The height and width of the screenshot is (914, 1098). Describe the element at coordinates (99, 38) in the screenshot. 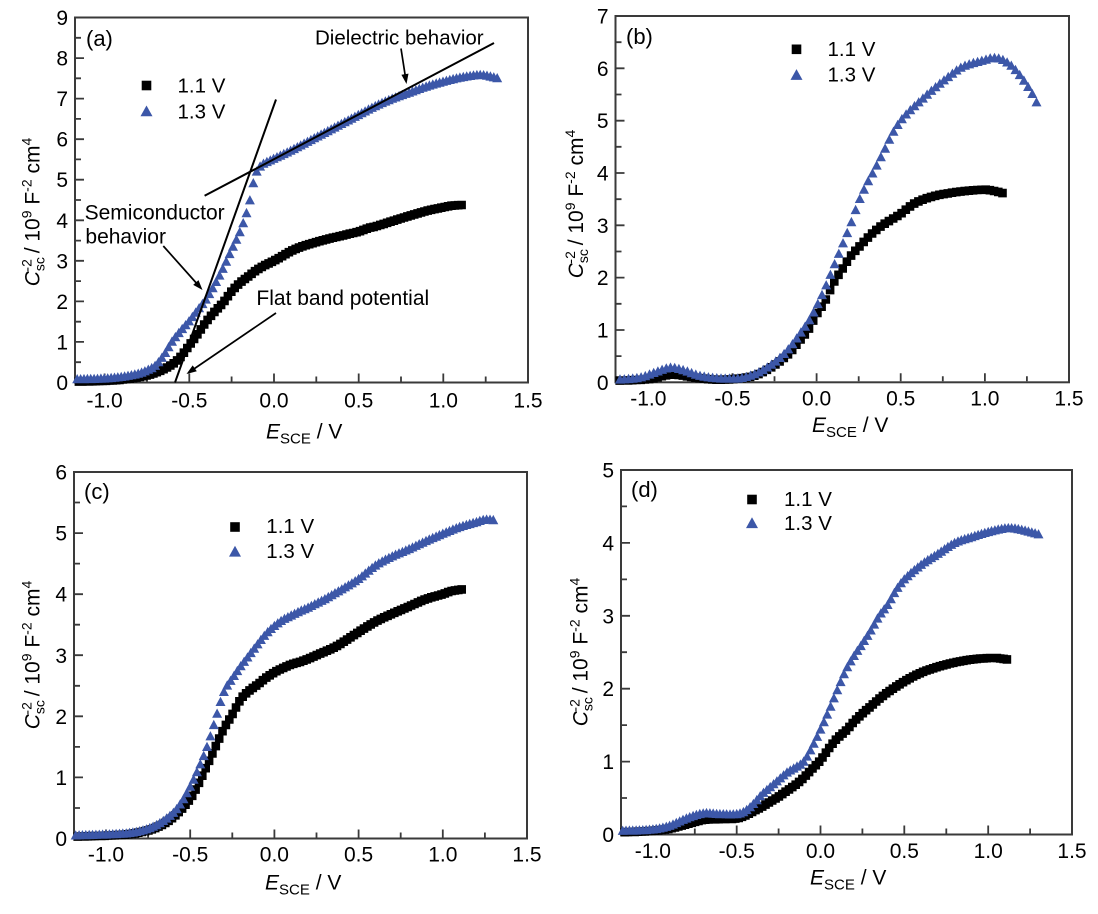

I see `svg-text: (a)` at that location.